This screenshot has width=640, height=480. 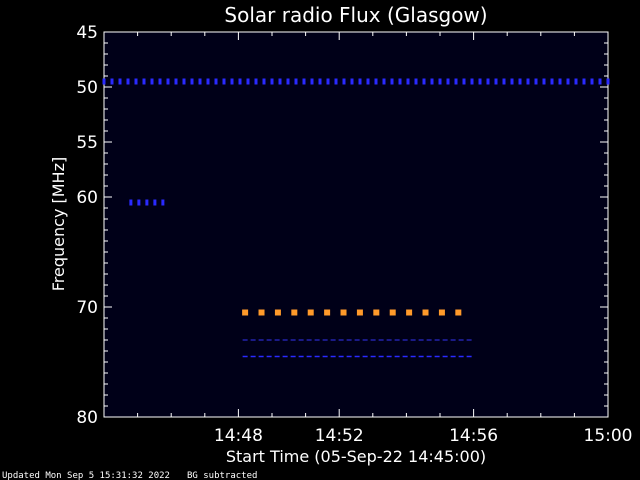 What do you see at coordinates (58, 224) in the screenshot?
I see `y-axis-label: Frequency [MHz]` at bounding box center [58, 224].